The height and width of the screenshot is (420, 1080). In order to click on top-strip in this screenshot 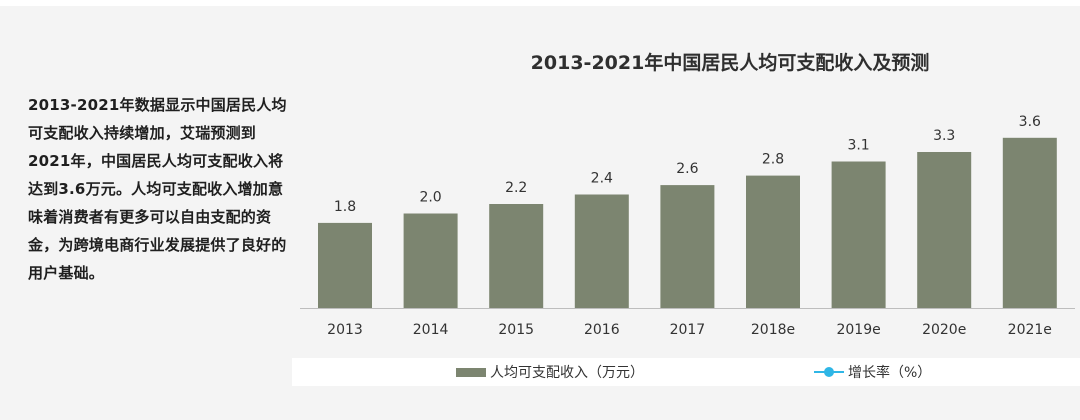, I will do `click(540, 3)`.